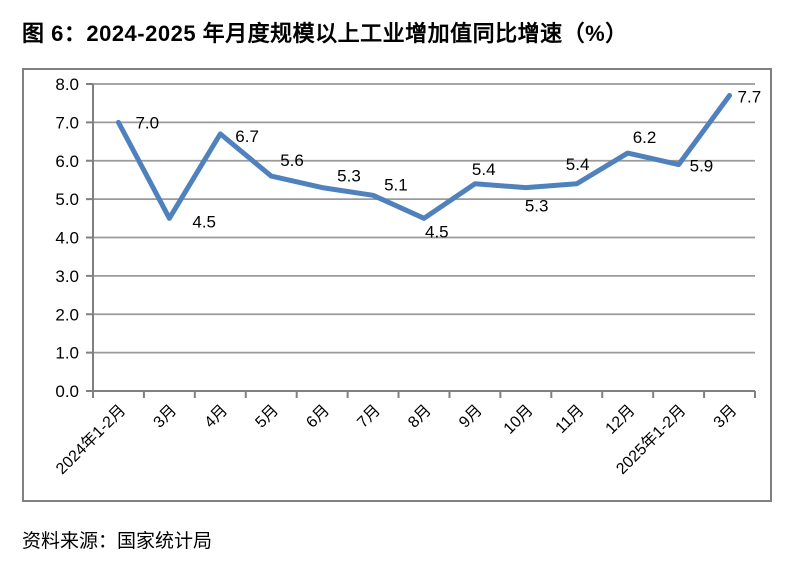 The image size is (796, 576). Describe the element at coordinates (67, 353) in the screenshot. I see `y-axis-tick-label: 1.0` at that location.